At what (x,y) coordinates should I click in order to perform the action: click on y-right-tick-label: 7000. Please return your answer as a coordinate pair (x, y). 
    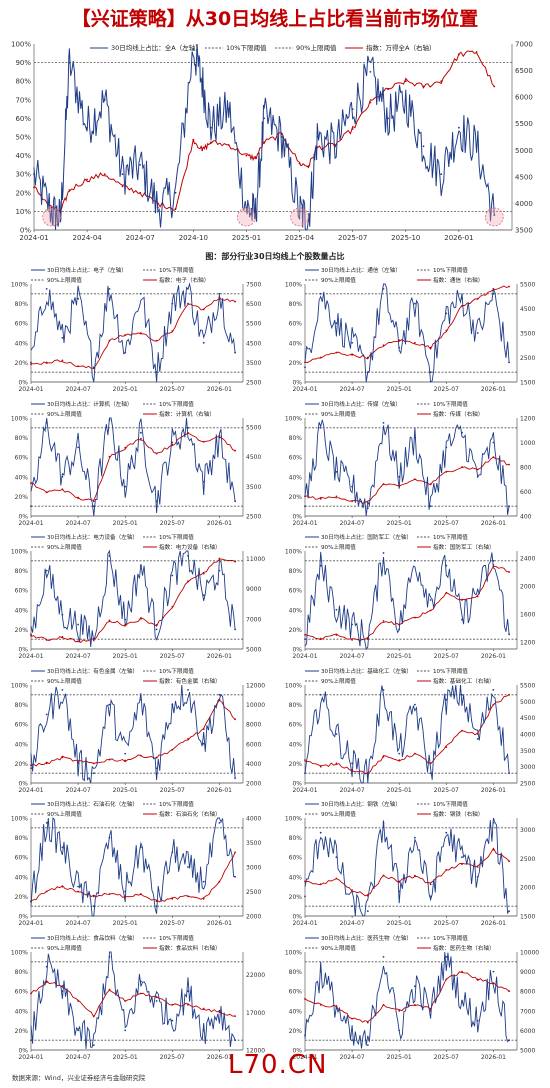
    Looking at the image, I should click on (524, 45).